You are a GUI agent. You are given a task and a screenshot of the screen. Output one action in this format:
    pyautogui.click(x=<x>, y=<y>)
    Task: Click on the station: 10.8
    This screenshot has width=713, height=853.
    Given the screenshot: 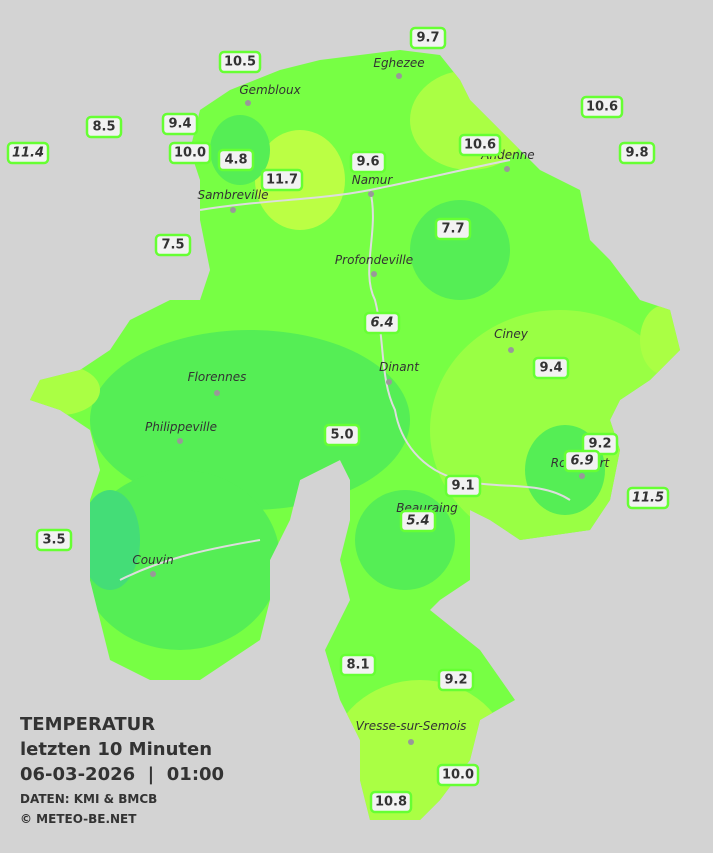 What is the action you would take?
    pyautogui.click(x=391, y=802)
    